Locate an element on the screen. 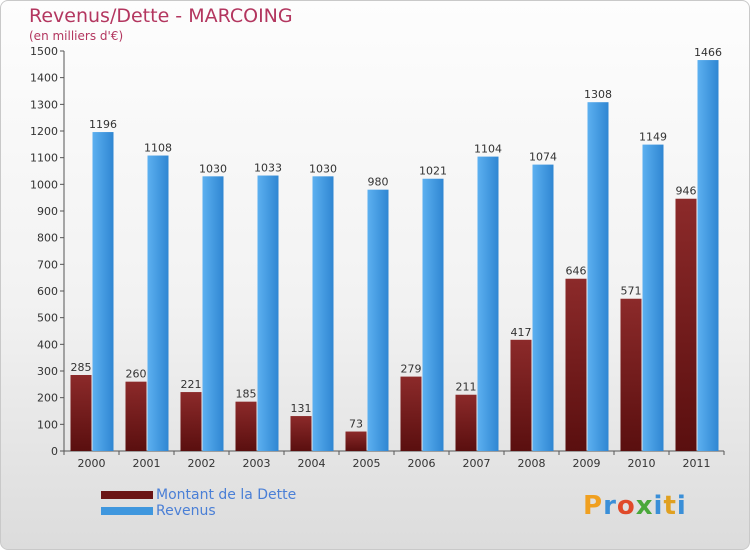 This screenshot has height=550, width=750. logo-letter: o is located at coordinates (626, 506).